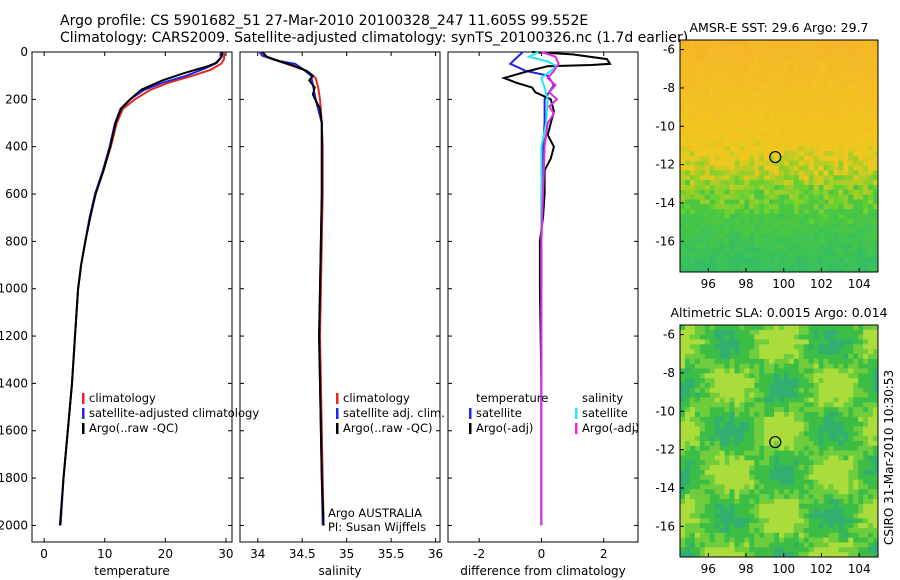 The width and height of the screenshot is (900, 580). I want to click on x-tick-label: 2, so click(604, 554).